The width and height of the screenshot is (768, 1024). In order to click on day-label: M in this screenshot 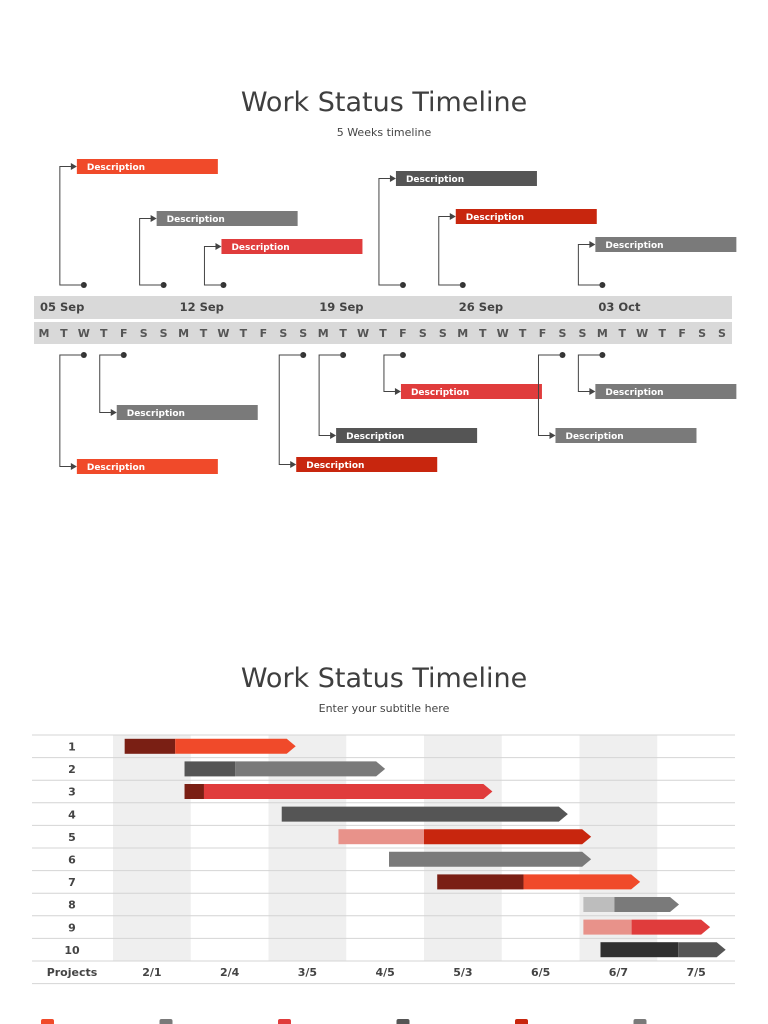, I will do `click(43, 333)`.